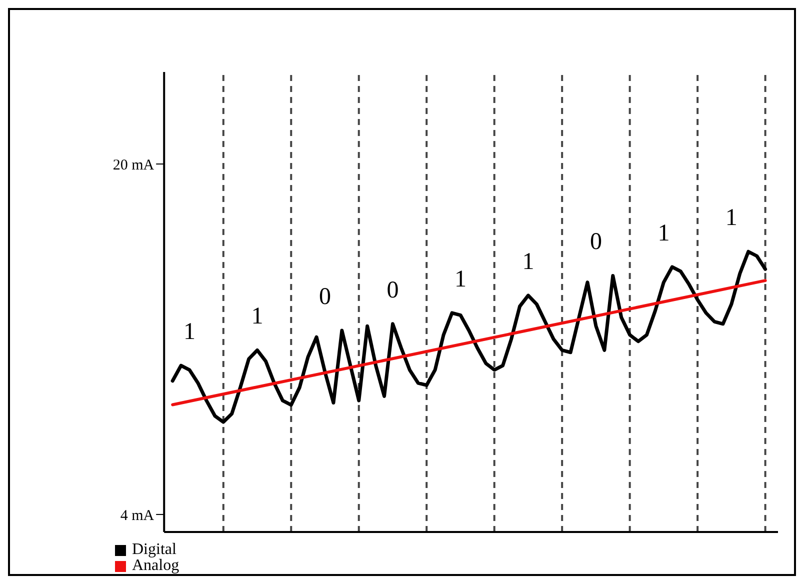 This screenshot has width=804, height=584. What do you see at coordinates (133, 165) in the screenshot?
I see `y-tick-label: 20 mA` at bounding box center [133, 165].